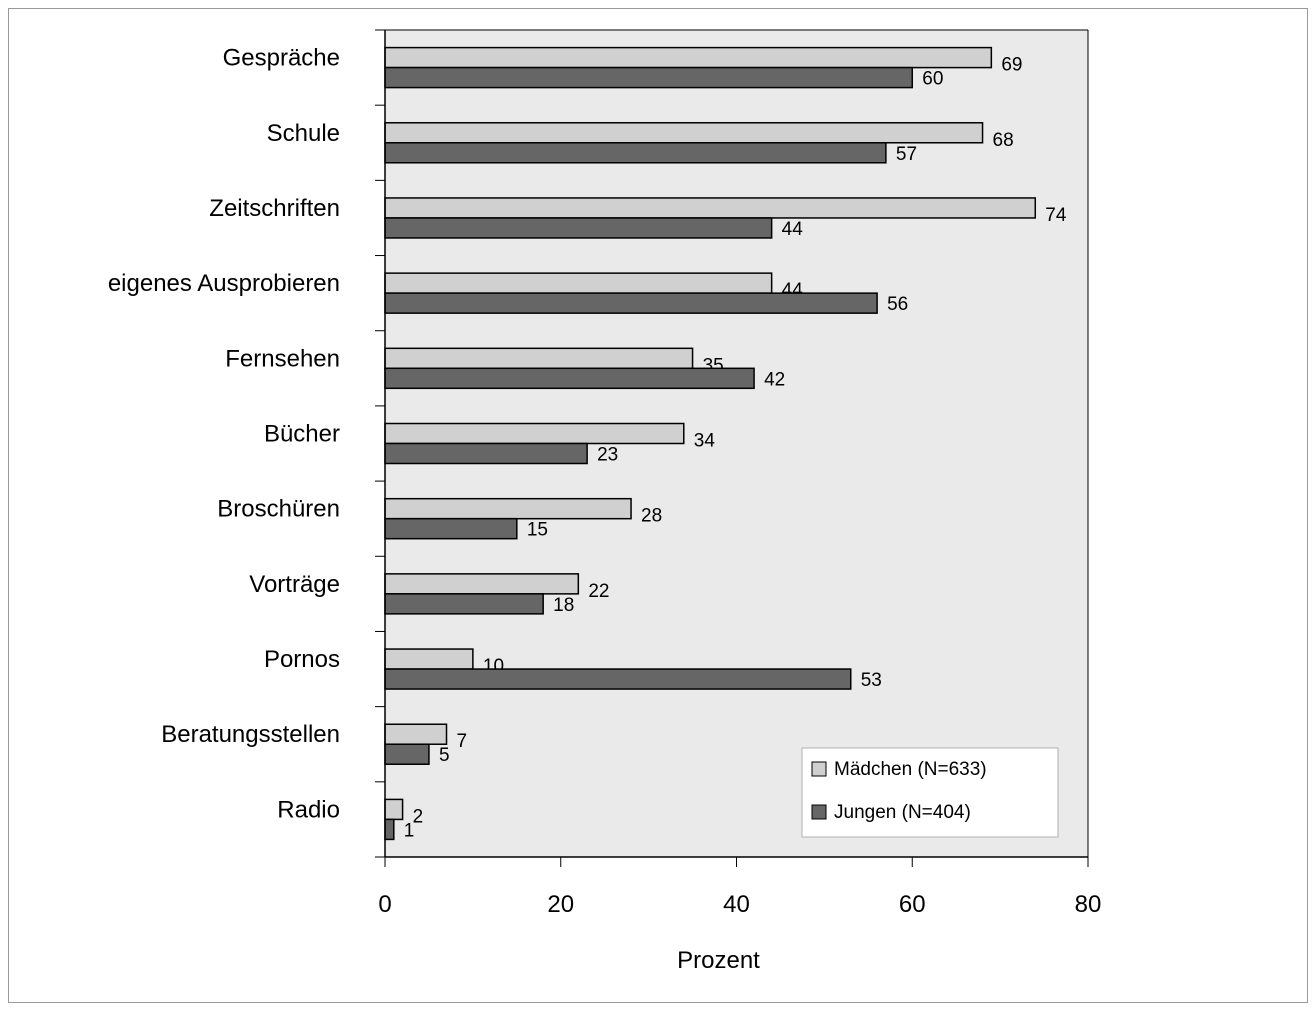 The height and width of the screenshot is (1011, 1316). Describe the element at coordinates (651, 516) in the screenshot. I see `value-label-maedchen-6: 28` at that location.